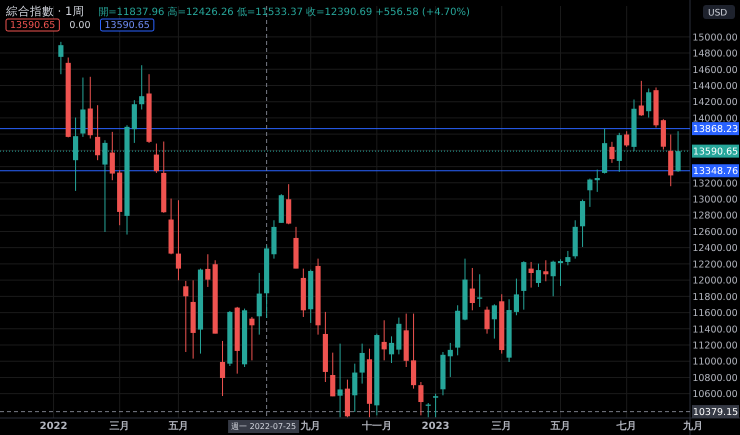  I want to click on ref-line-label: 13868.23, so click(715, 130).